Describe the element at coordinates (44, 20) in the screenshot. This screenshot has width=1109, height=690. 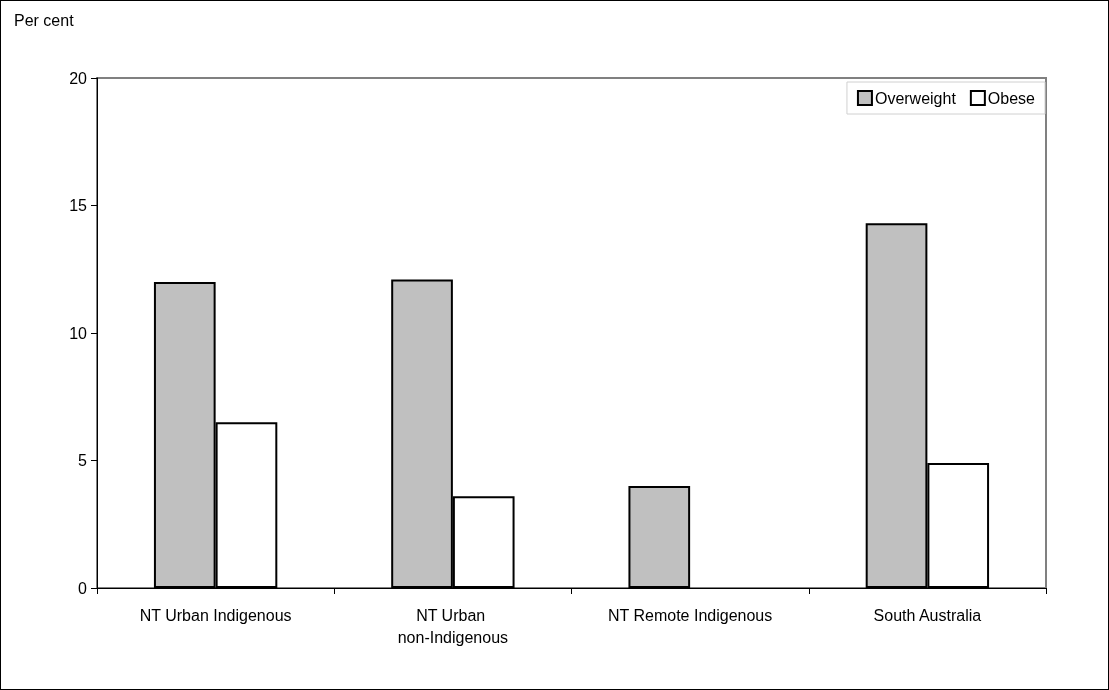
I see `y-axis-title: Per cent` at that location.